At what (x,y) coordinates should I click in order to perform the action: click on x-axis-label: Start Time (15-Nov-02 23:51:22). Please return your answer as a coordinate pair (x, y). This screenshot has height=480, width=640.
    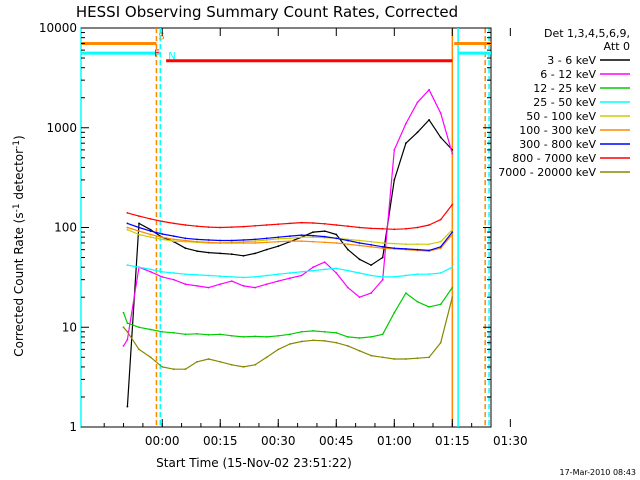
    Looking at the image, I should click on (254, 463).